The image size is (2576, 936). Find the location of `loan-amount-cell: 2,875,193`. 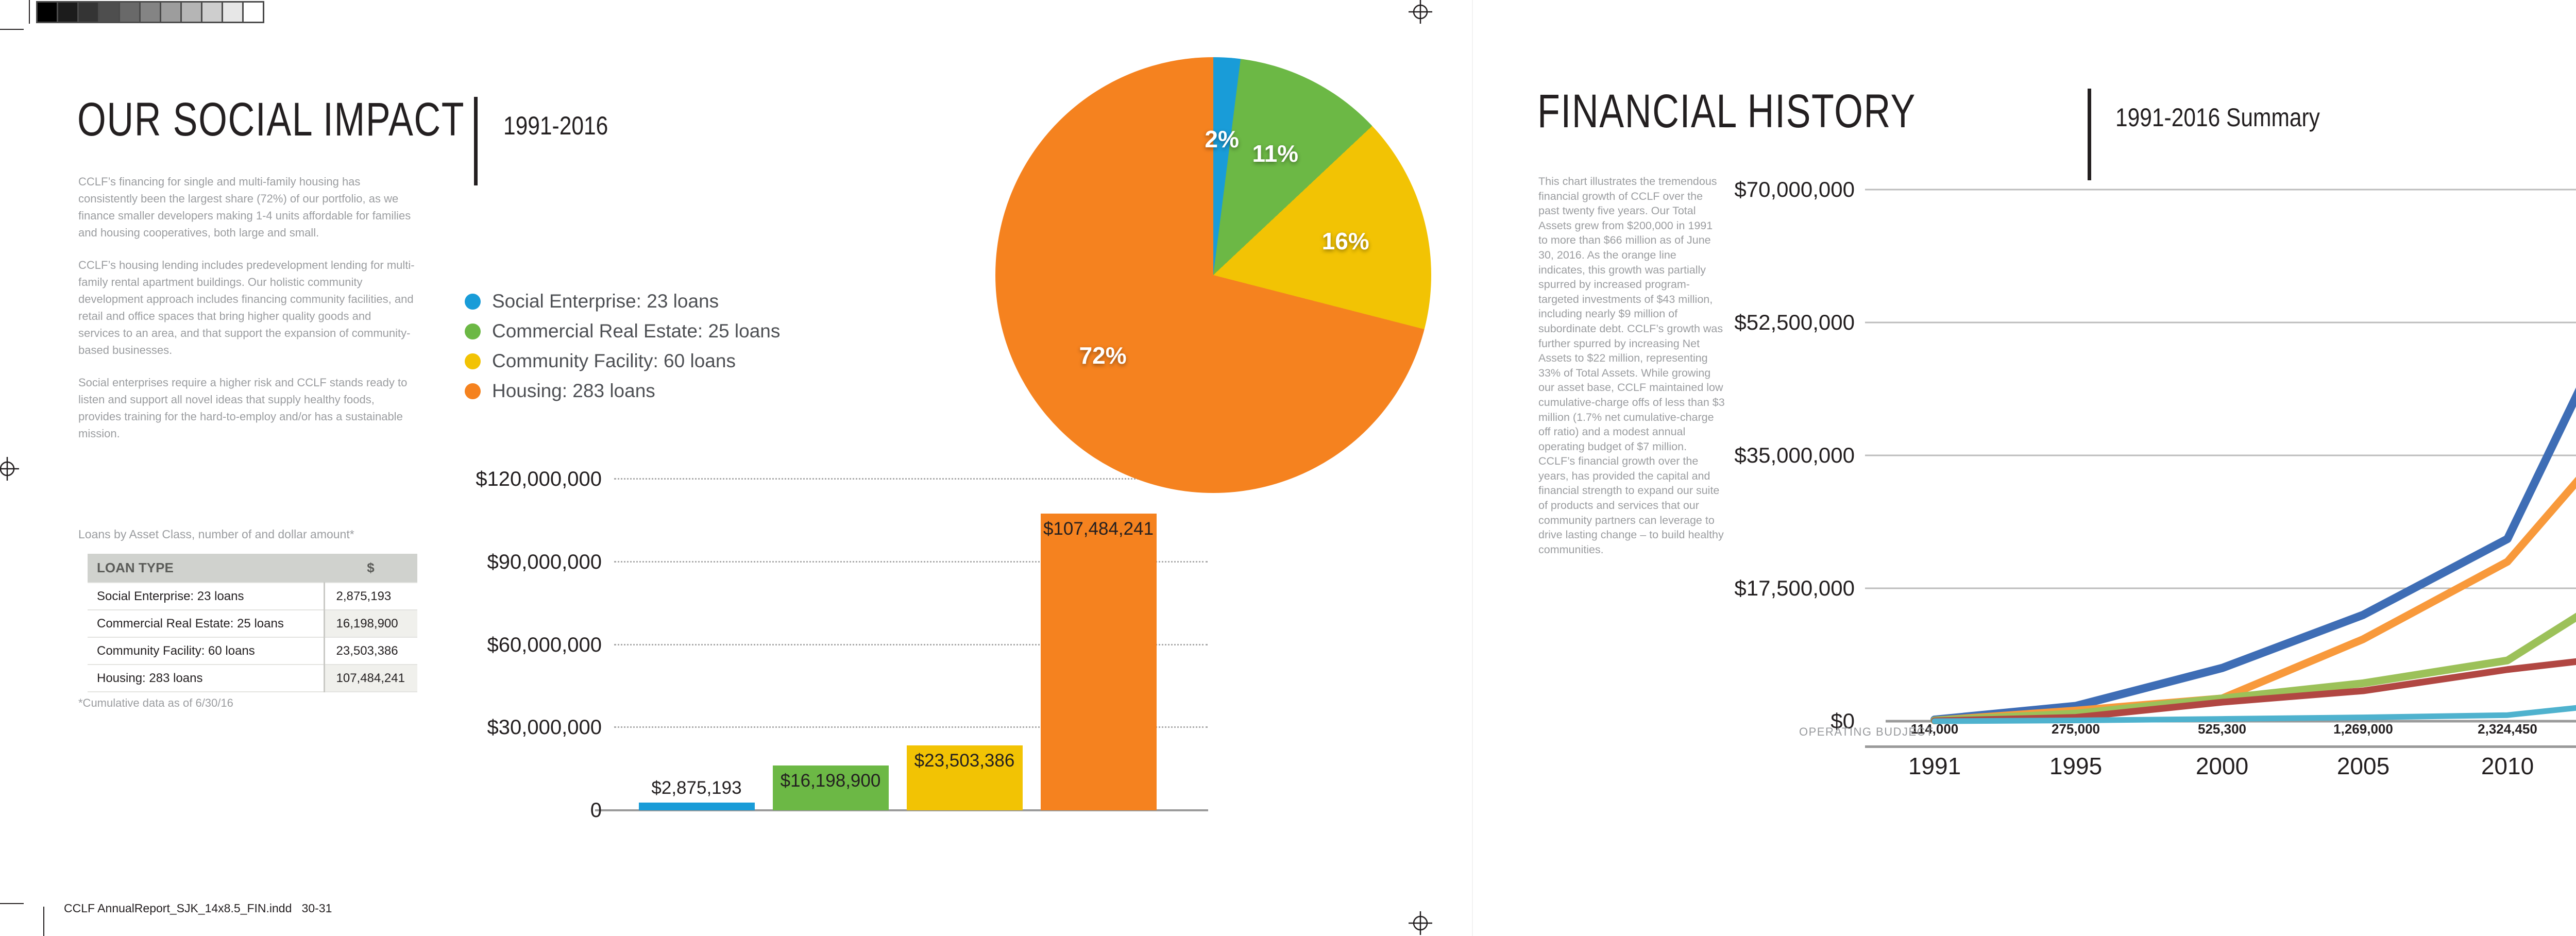

loan-amount-cell: 2,875,193 is located at coordinates (370, 596).